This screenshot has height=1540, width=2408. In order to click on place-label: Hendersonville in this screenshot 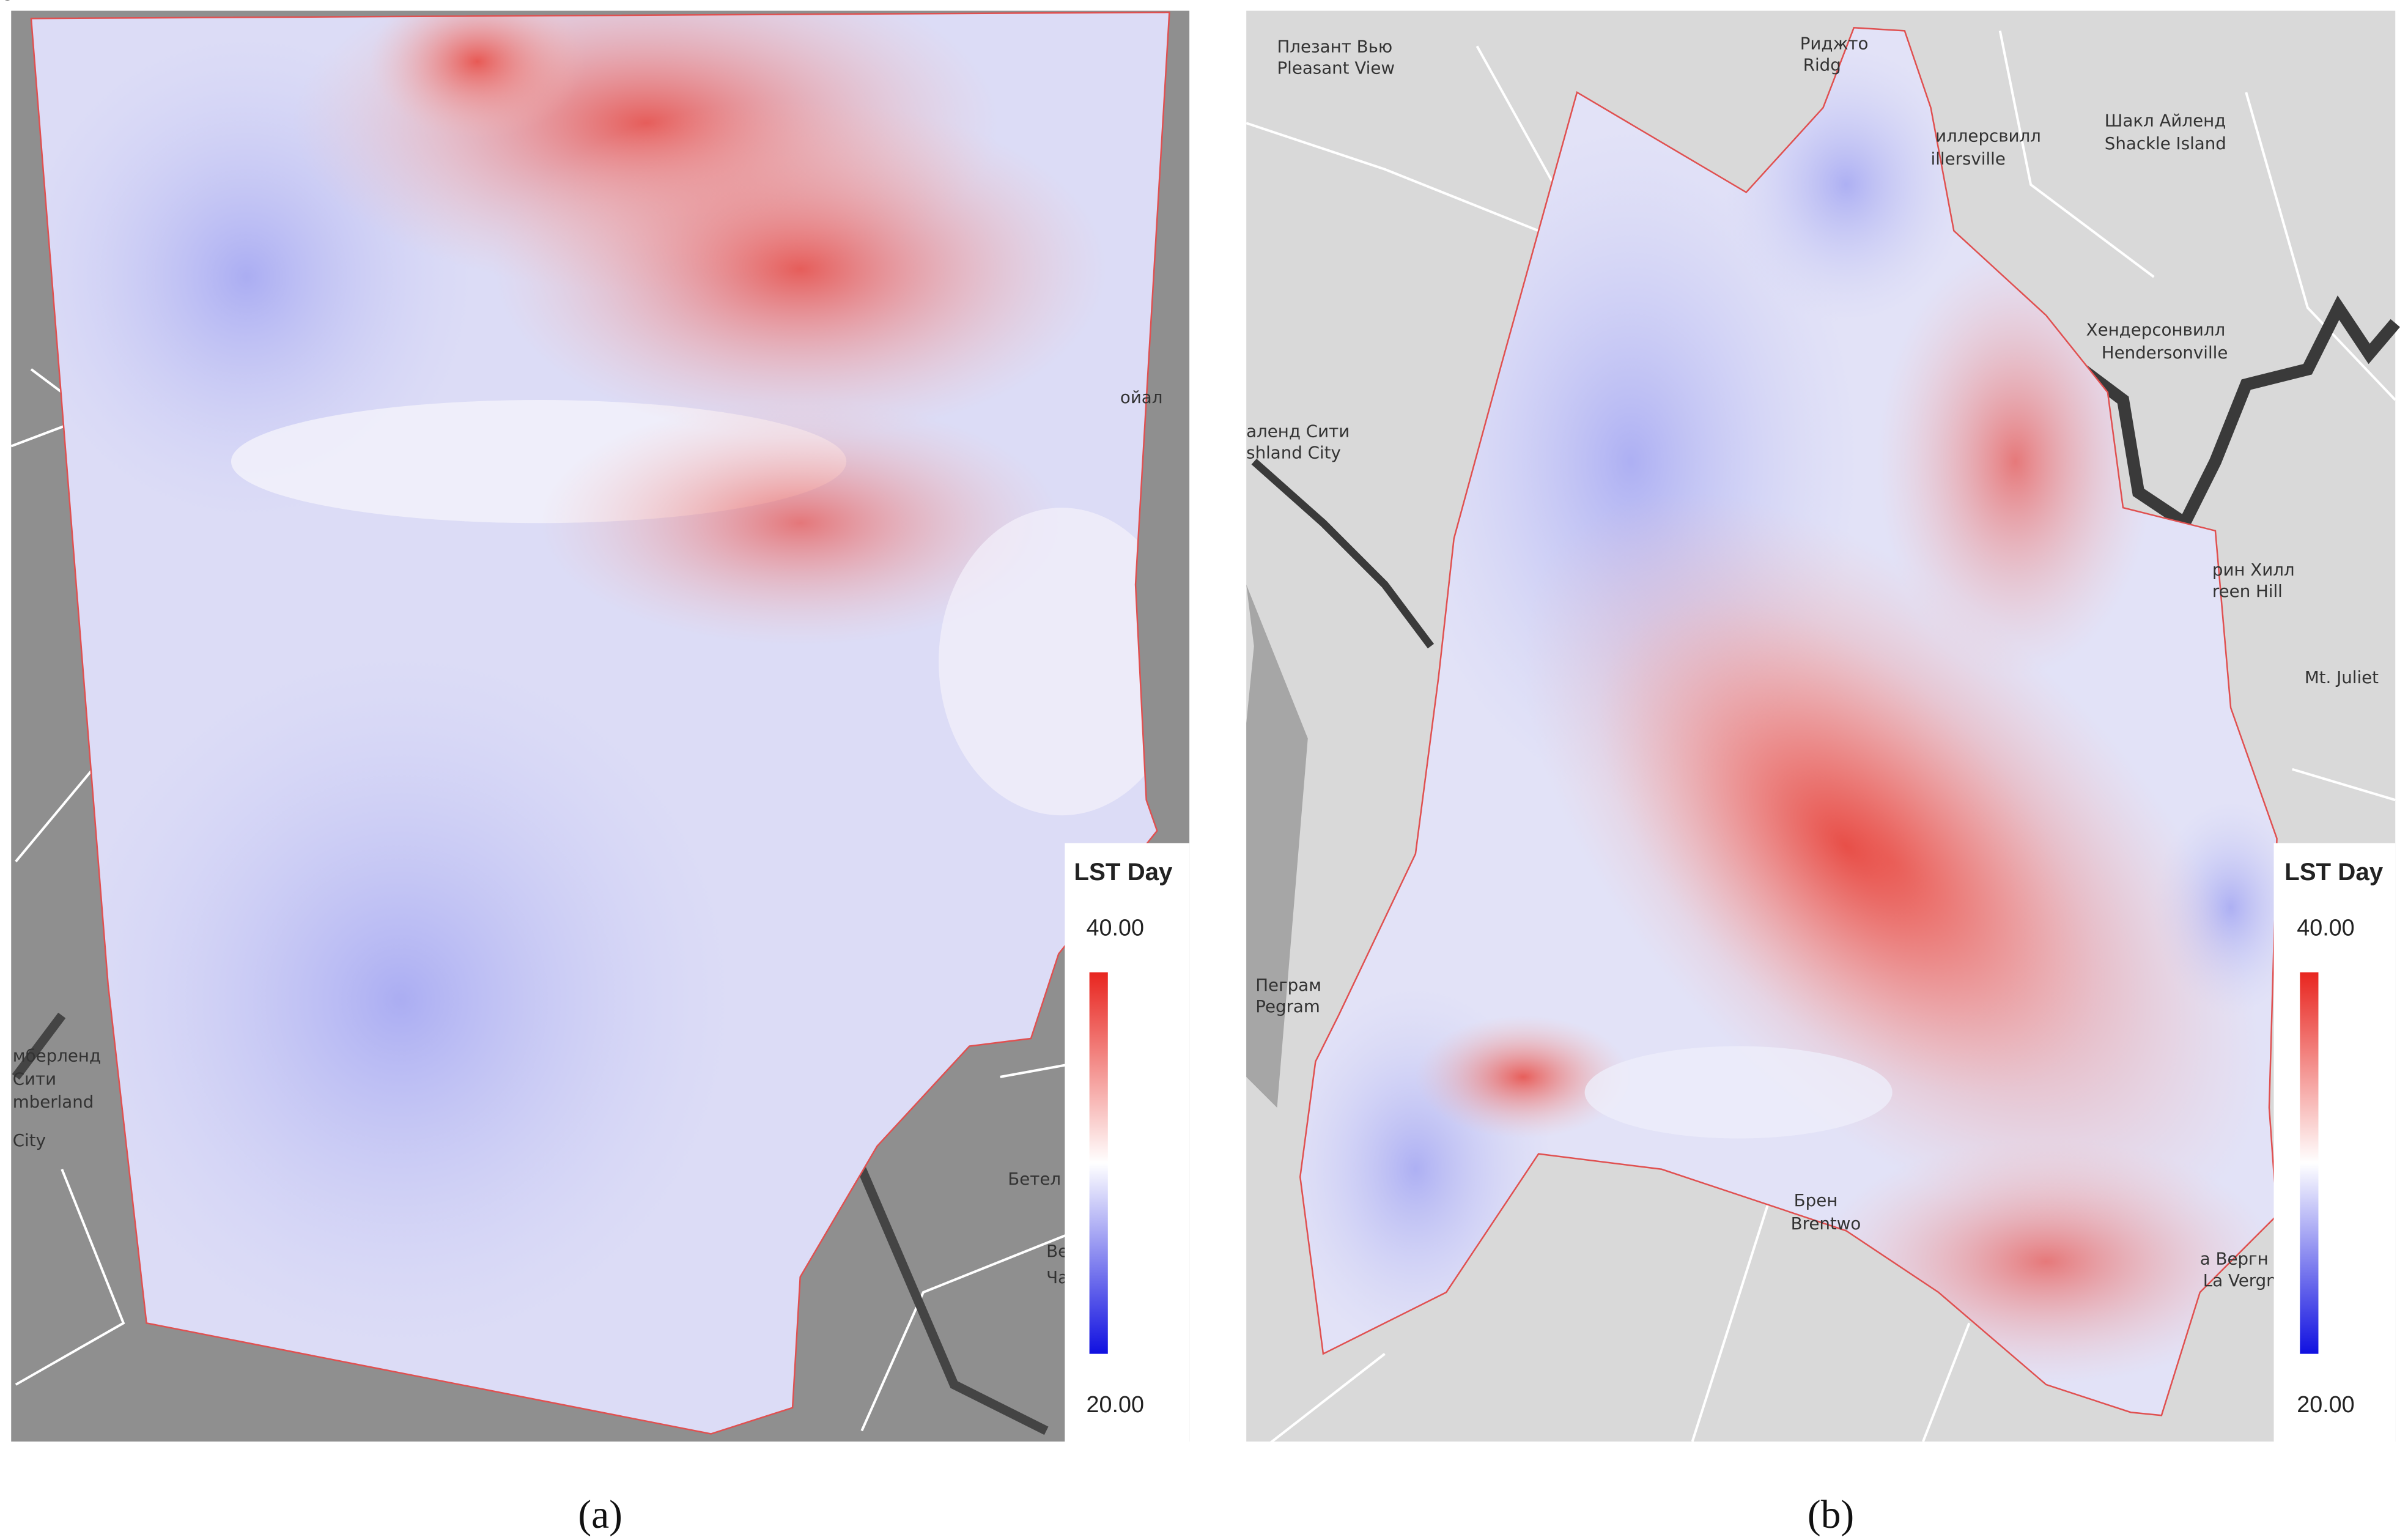, I will do `click(2165, 352)`.